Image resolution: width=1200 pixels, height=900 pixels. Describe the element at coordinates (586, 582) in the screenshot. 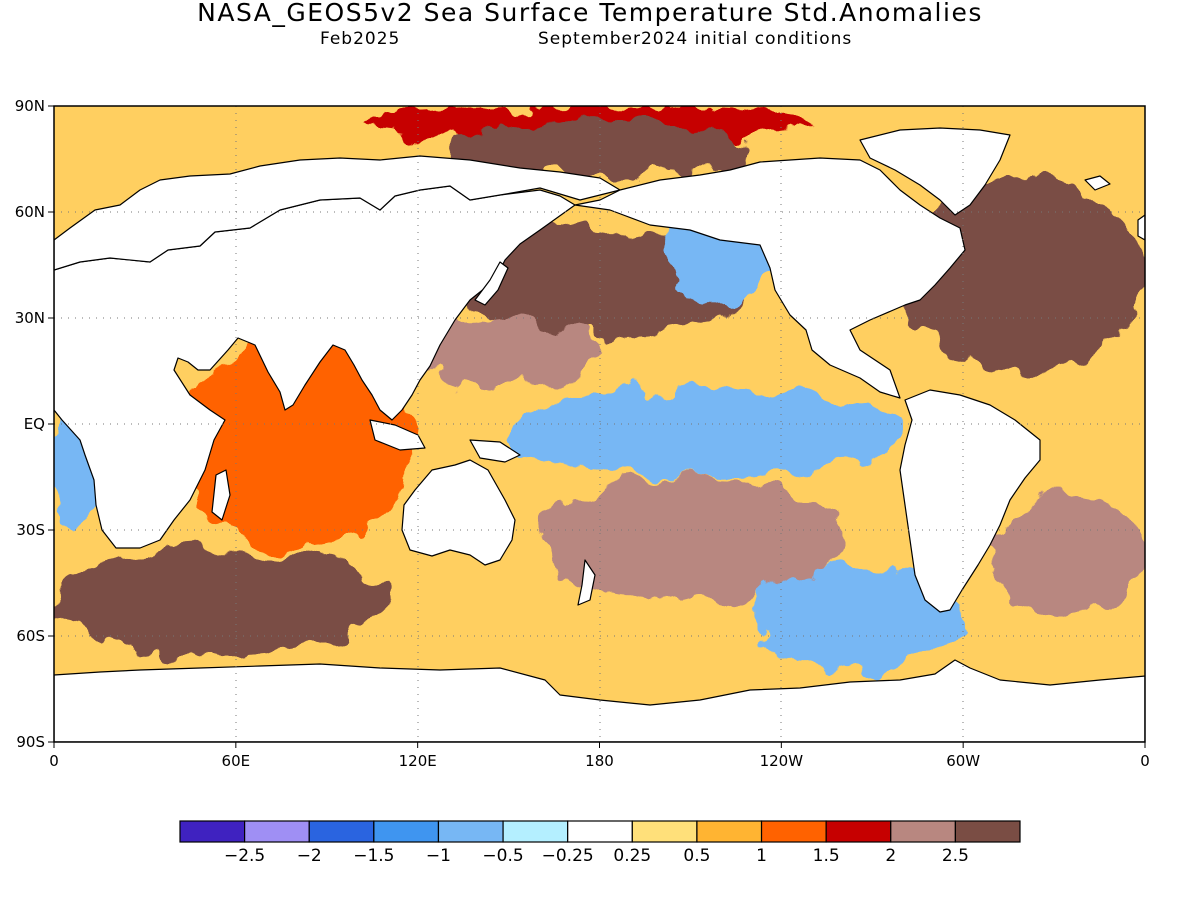

I see `new-zealand` at that location.